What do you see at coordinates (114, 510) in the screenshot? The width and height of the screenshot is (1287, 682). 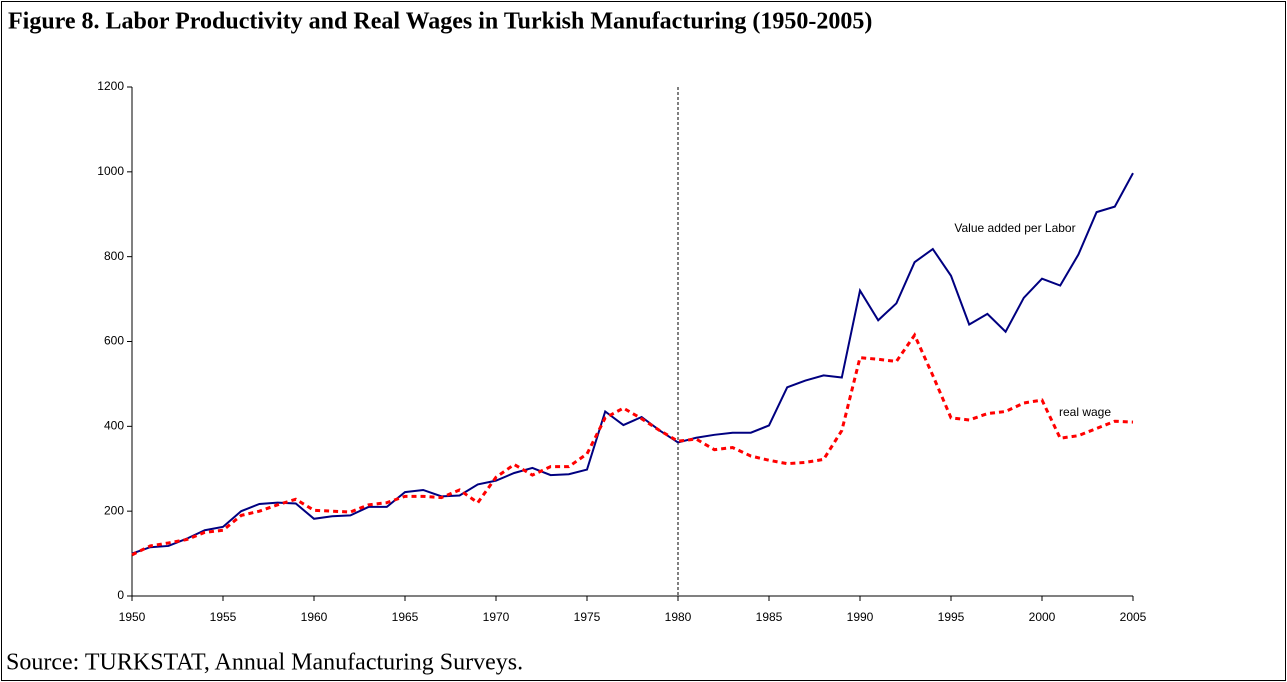 I see `y-tick-label: 200` at bounding box center [114, 510].